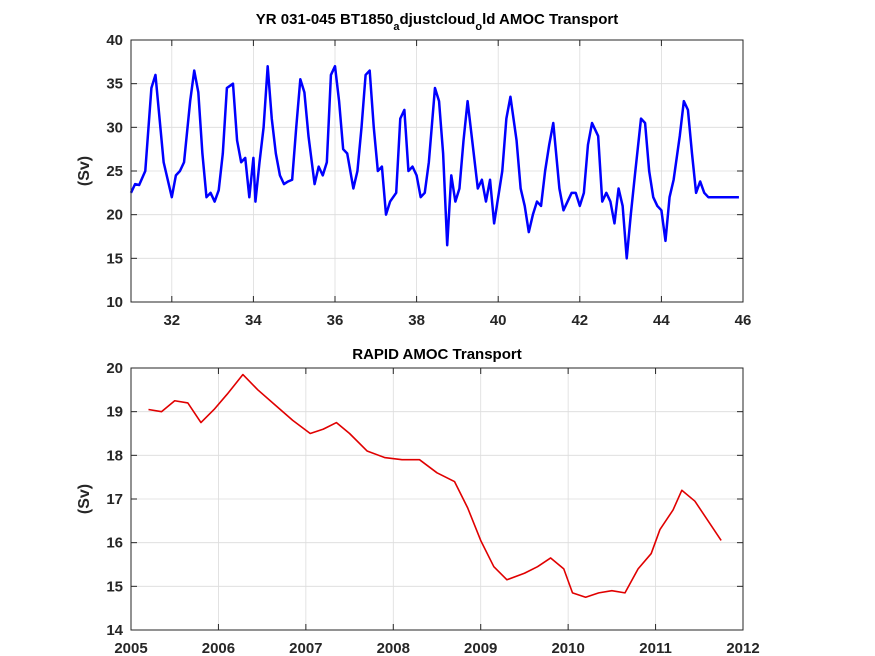  What do you see at coordinates (114, 127) in the screenshot?
I see `top-y-tick-label: 30` at bounding box center [114, 127].